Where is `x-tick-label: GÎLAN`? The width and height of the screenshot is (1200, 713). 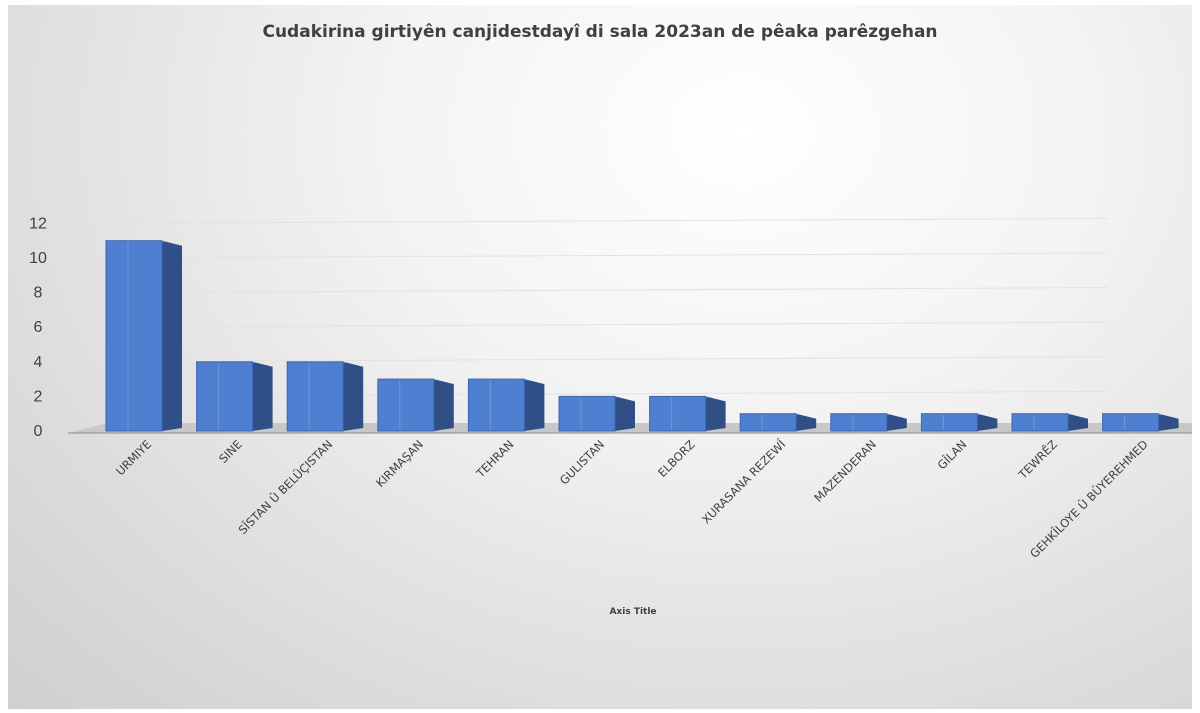 x-tick-label: GÎLAN is located at coordinates (952, 455).